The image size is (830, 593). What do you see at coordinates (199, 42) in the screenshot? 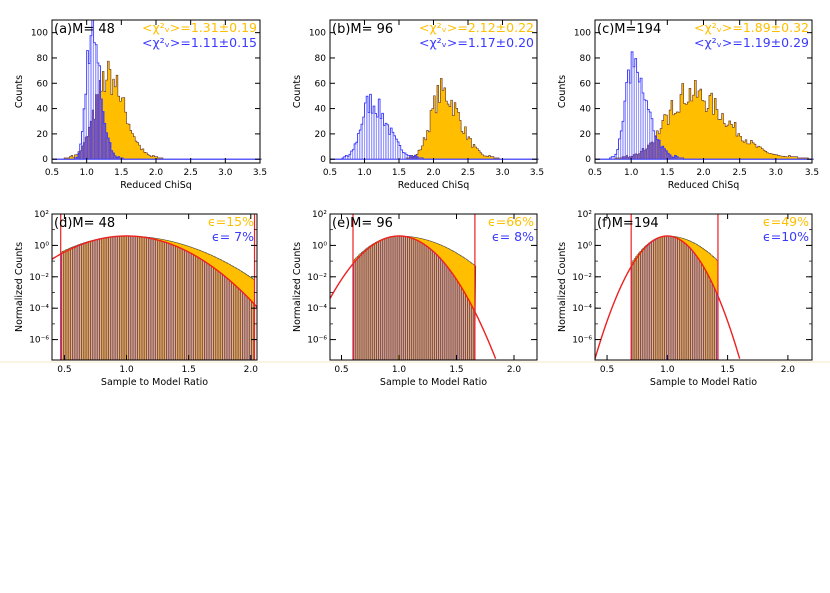
I see `annotation-blue: <χ²ᵥ>=1.11±0.15` at bounding box center [199, 42].